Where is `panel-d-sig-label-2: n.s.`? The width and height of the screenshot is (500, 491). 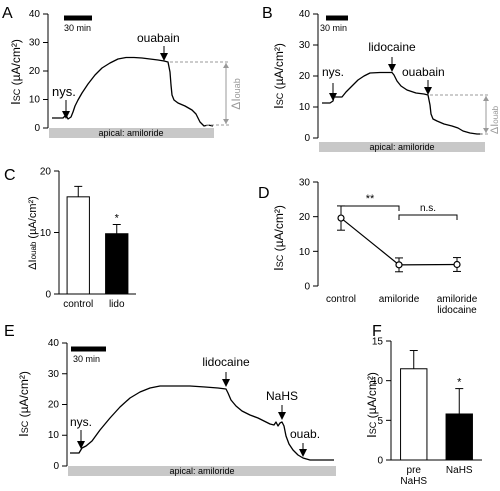 panel-d-sig-label-2: n.s. is located at coordinates (428, 208).